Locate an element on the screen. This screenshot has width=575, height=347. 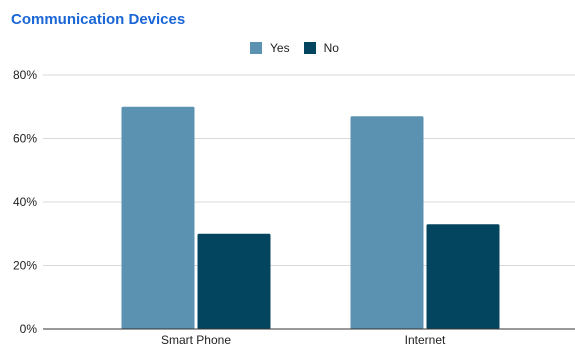
legend-item-yes: Yes is located at coordinates (270, 48).